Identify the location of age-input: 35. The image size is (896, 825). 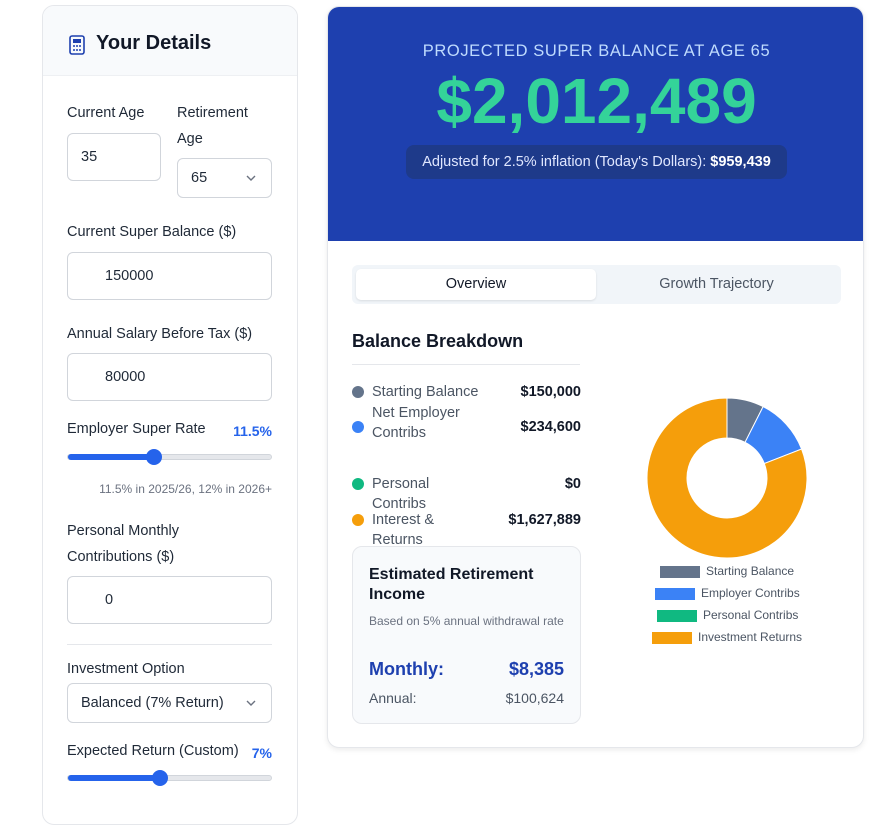
(114, 157).